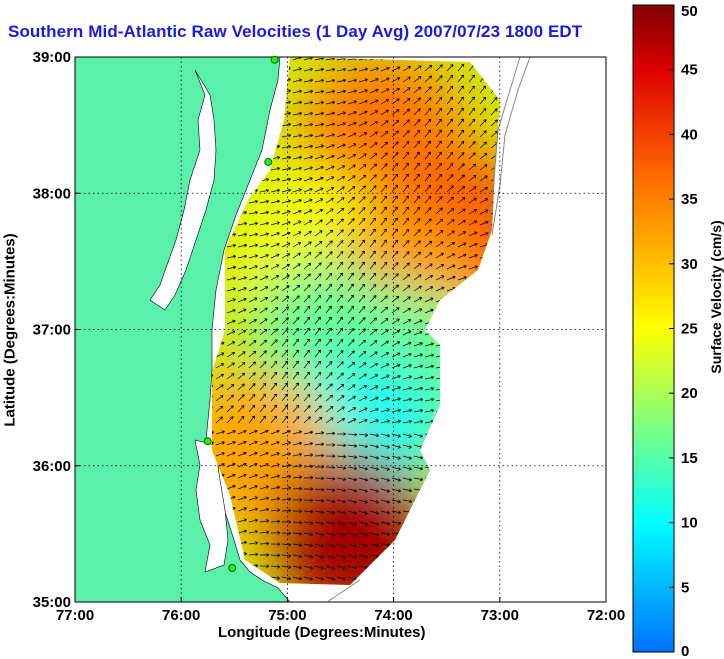 The width and height of the screenshot is (724, 659). I want to click on colorbar-ticks: 0 5 10 15 20 25 30 35 40 45 50, so click(683, 331).